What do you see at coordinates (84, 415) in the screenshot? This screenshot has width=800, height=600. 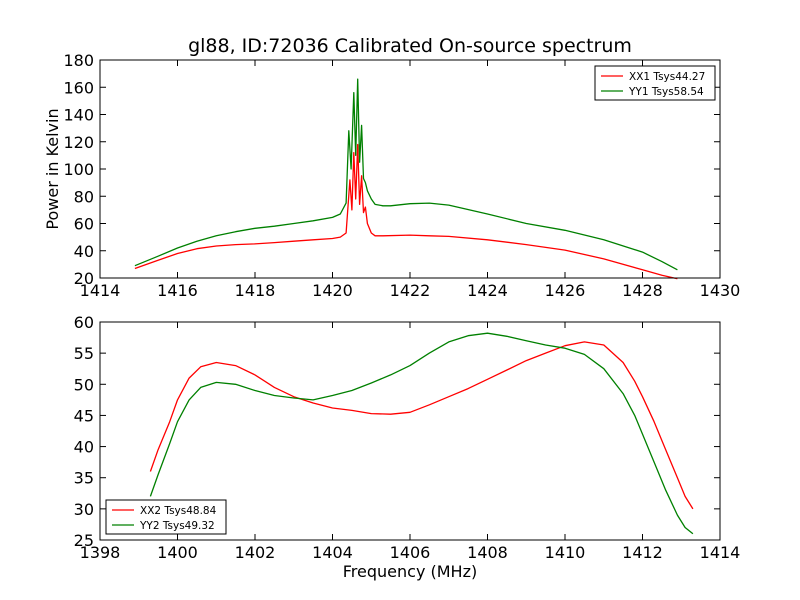 I see `y-tick-label: 45` at bounding box center [84, 415].